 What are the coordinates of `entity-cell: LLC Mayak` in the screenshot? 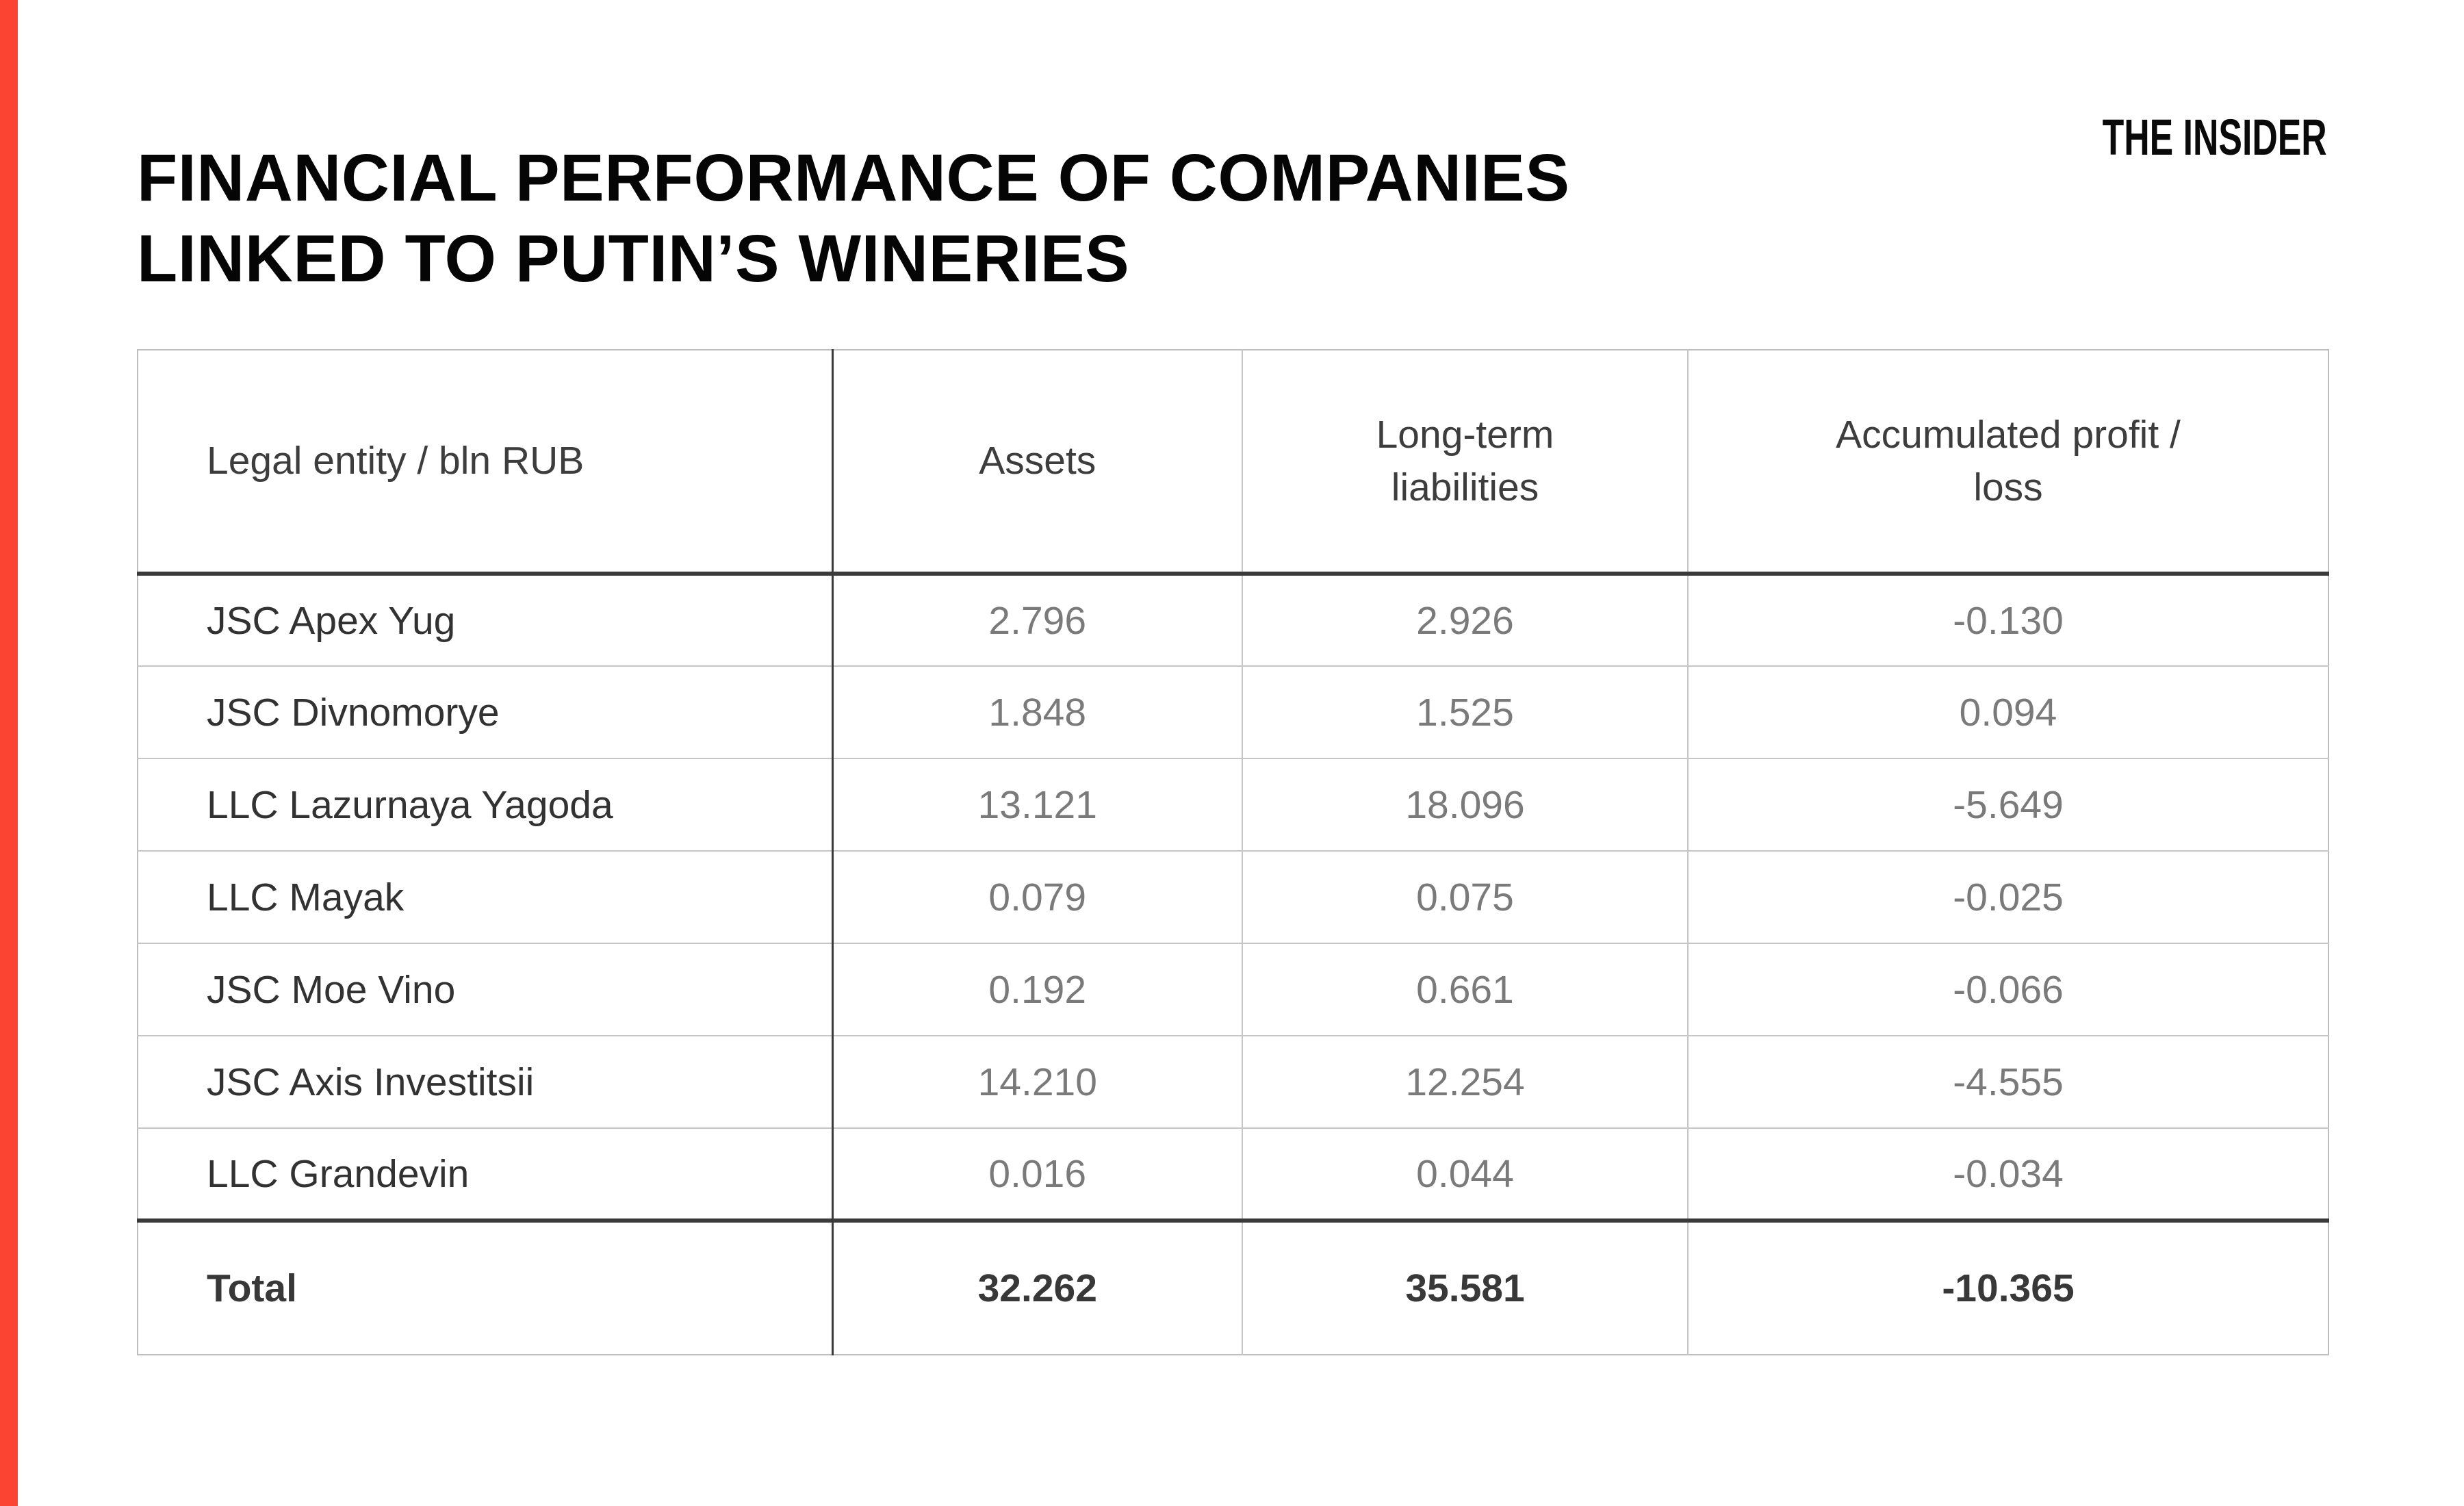 It's located at (486, 898).